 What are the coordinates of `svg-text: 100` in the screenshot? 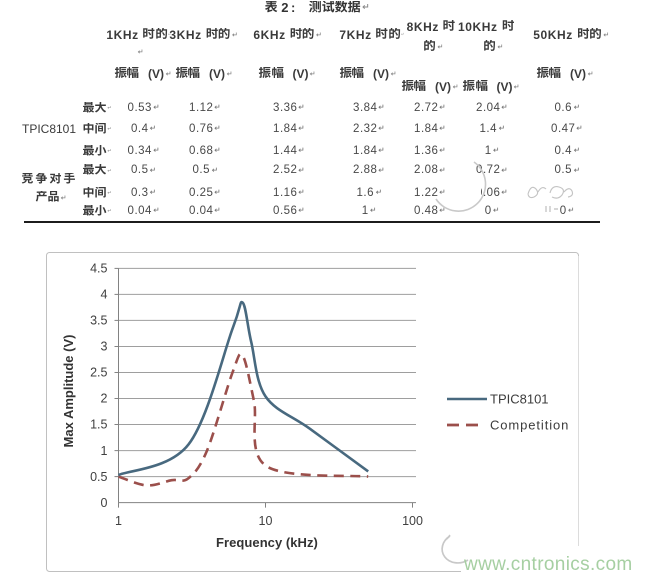 It's located at (412, 521).